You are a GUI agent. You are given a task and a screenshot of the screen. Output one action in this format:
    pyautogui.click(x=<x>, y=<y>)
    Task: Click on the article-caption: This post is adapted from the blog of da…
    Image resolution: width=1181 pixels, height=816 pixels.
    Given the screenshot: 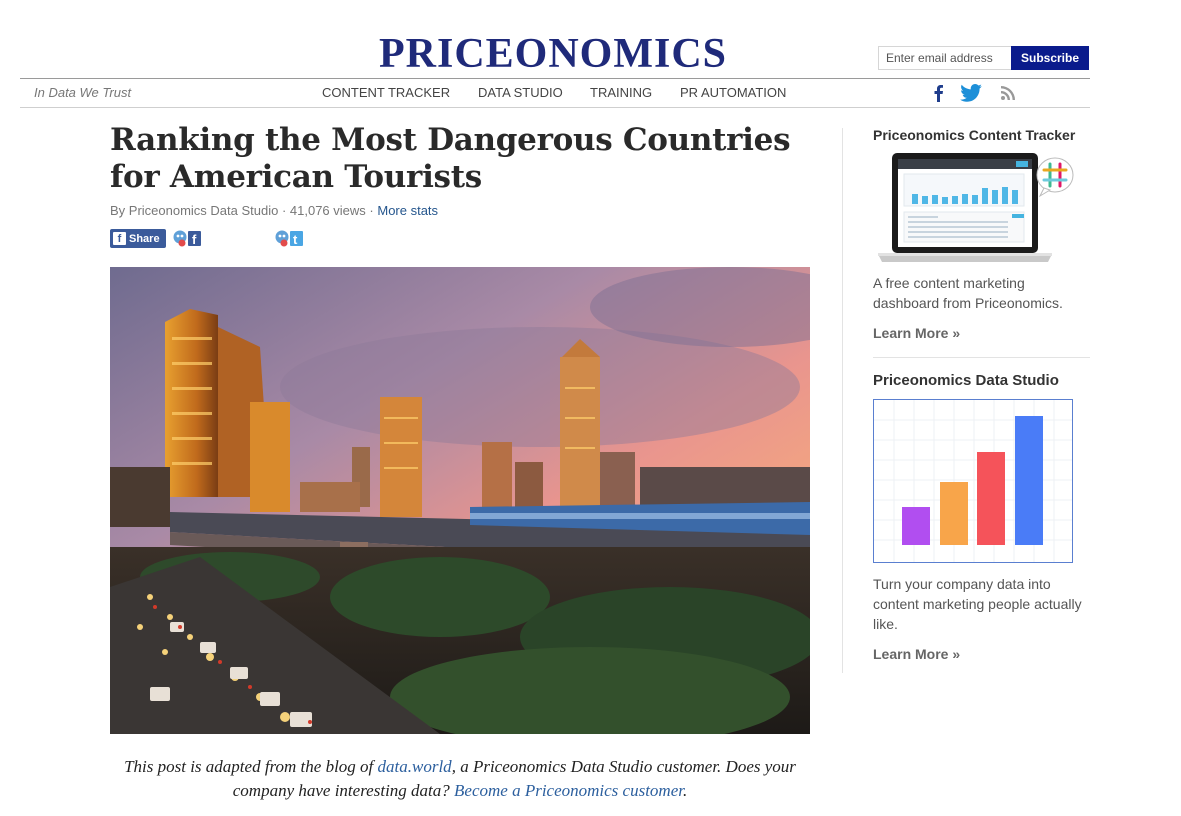 What is the action you would take?
    pyautogui.click(x=460, y=779)
    